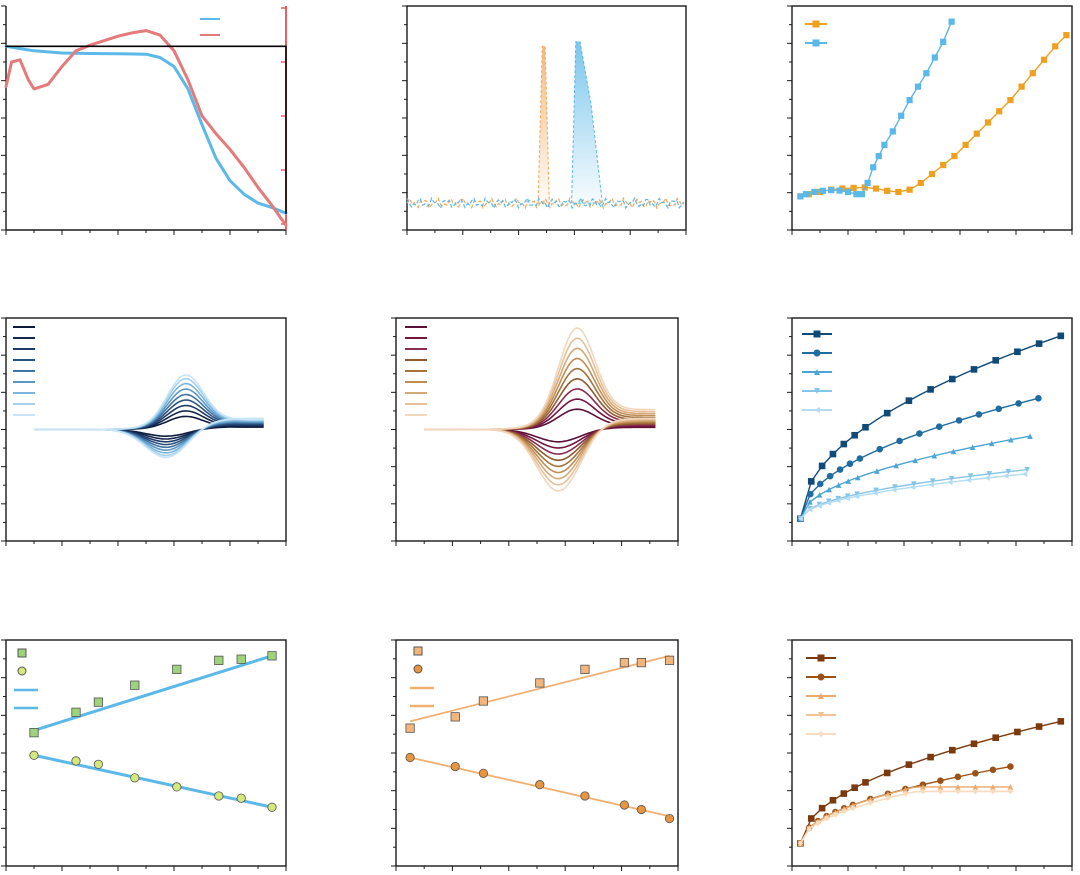  I want to click on legend-swatch-3-marker, so click(821, 696).